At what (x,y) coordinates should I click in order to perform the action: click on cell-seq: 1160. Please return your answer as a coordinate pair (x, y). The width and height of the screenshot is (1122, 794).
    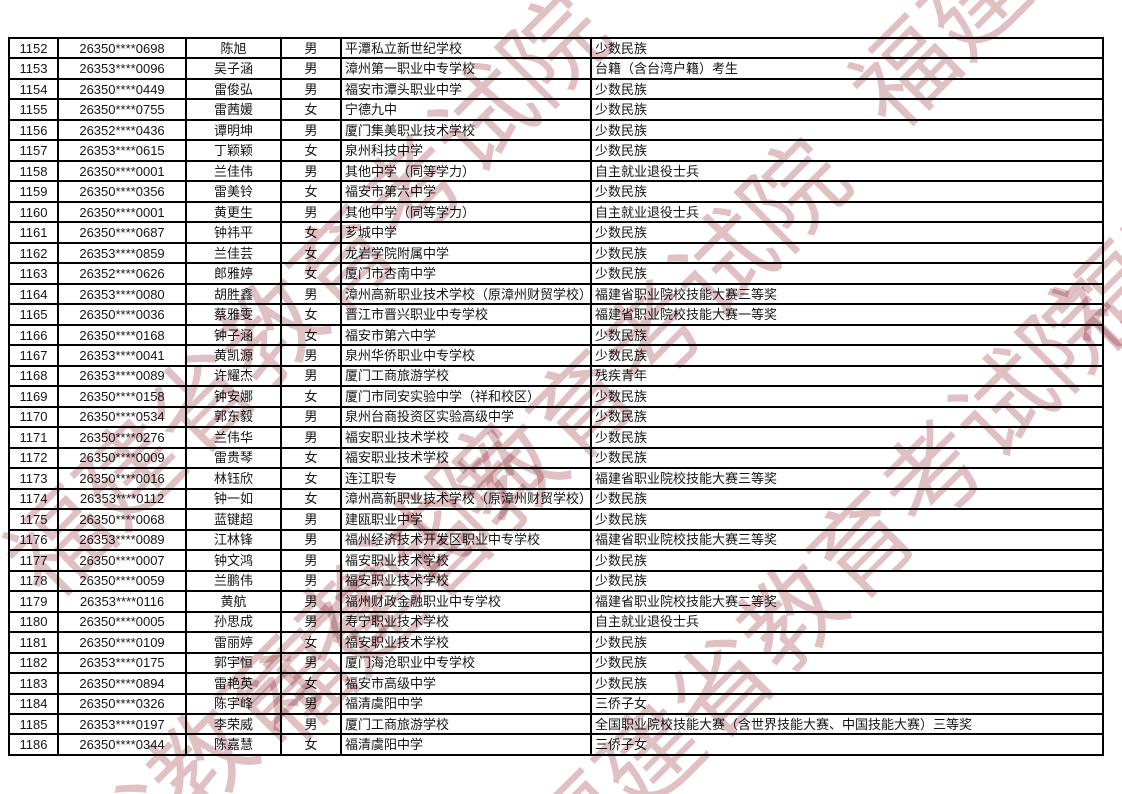
    Looking at the image, I should click on (33, 212).